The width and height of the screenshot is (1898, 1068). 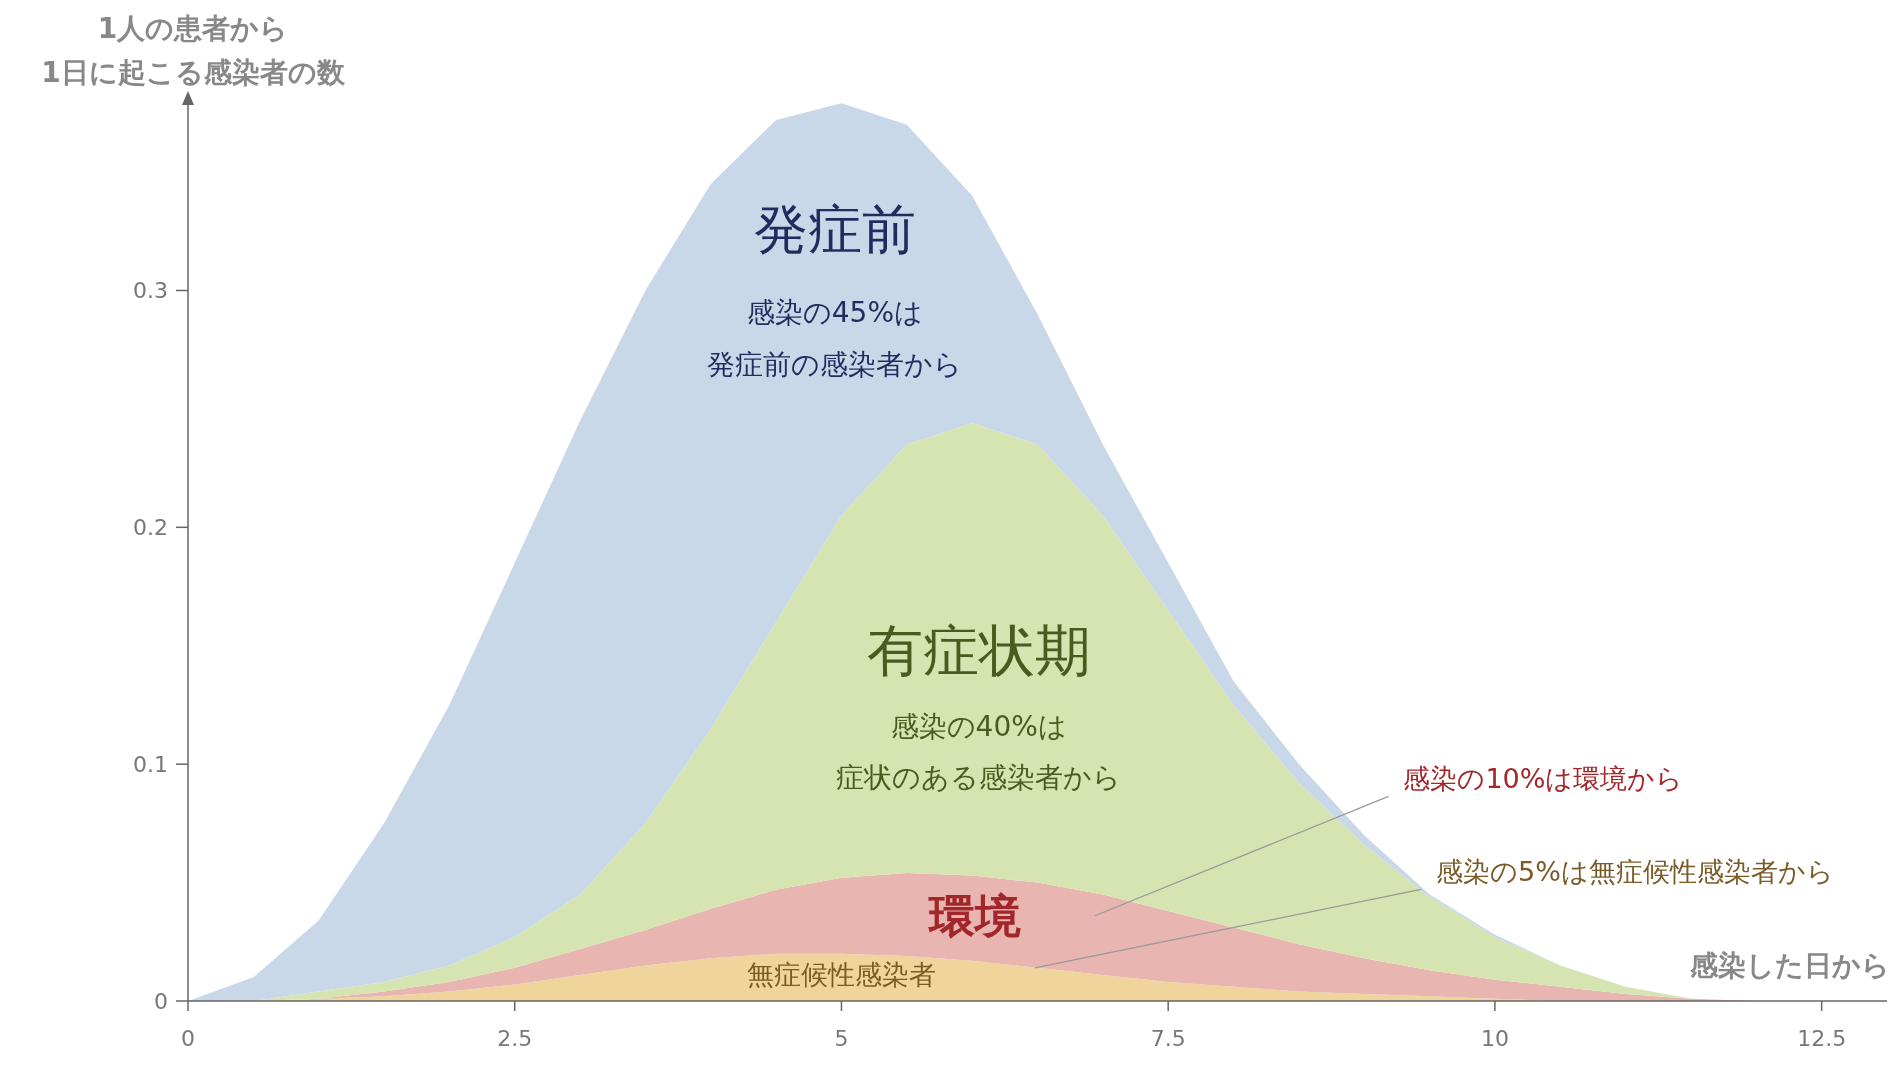 What do you see at coordinates (979, 778) in the screenshot?
I see `annotation: 症状のある感染者から` at bounding box center [979, 778].